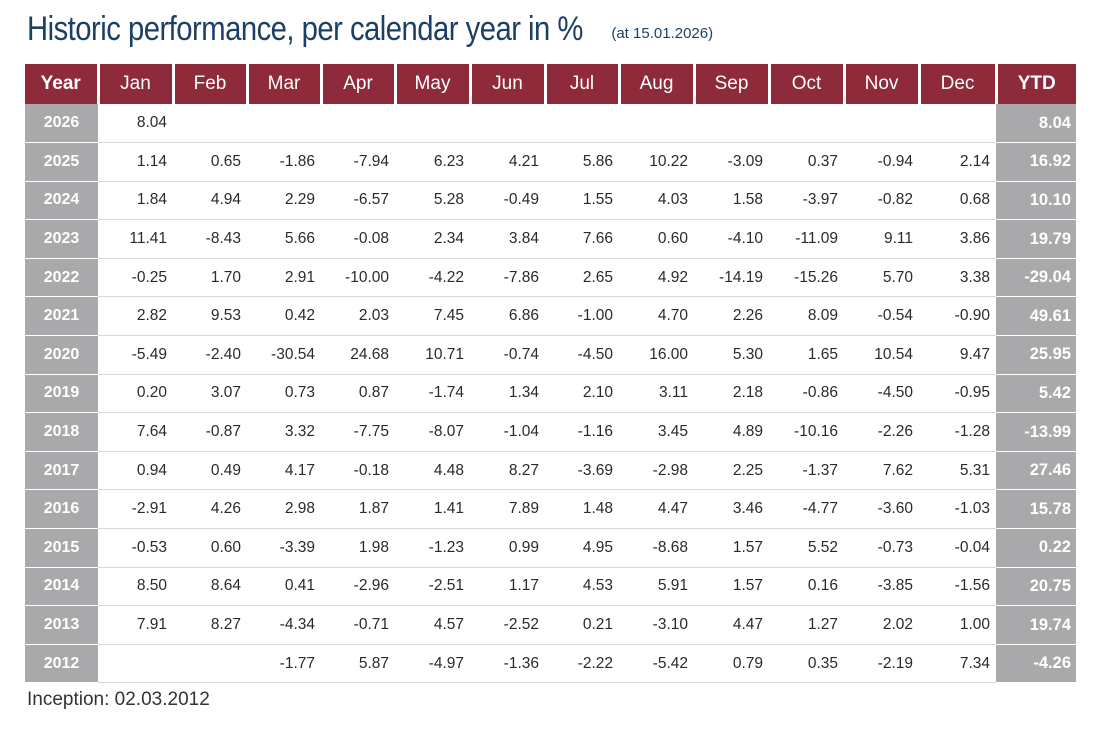  What do you see at coordinates (432, 355) in the screenshot?
I see `month-value-cell: 10.71` at bounding box center [432, 355].